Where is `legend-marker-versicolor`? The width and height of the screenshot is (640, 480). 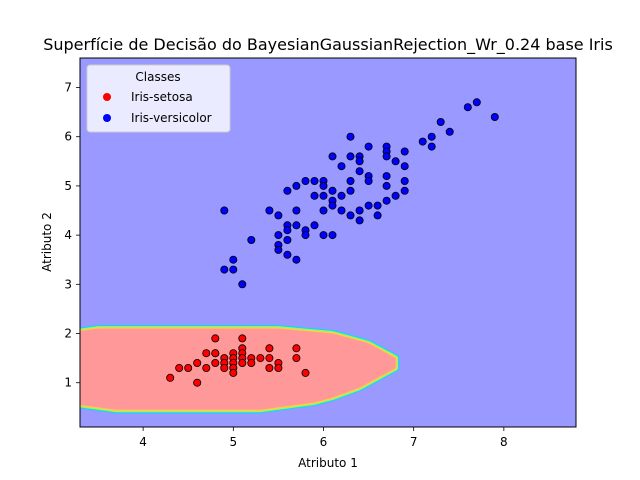 legend-marker-versicolor is located at coordinates (107, 118).